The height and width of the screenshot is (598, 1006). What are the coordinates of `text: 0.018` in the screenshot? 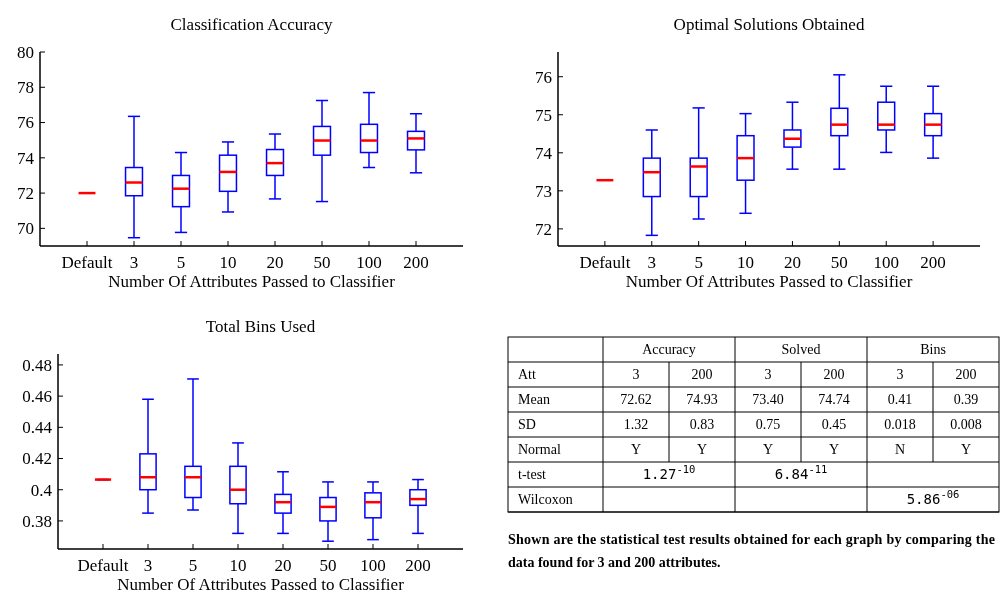 It's located at (900, 425).